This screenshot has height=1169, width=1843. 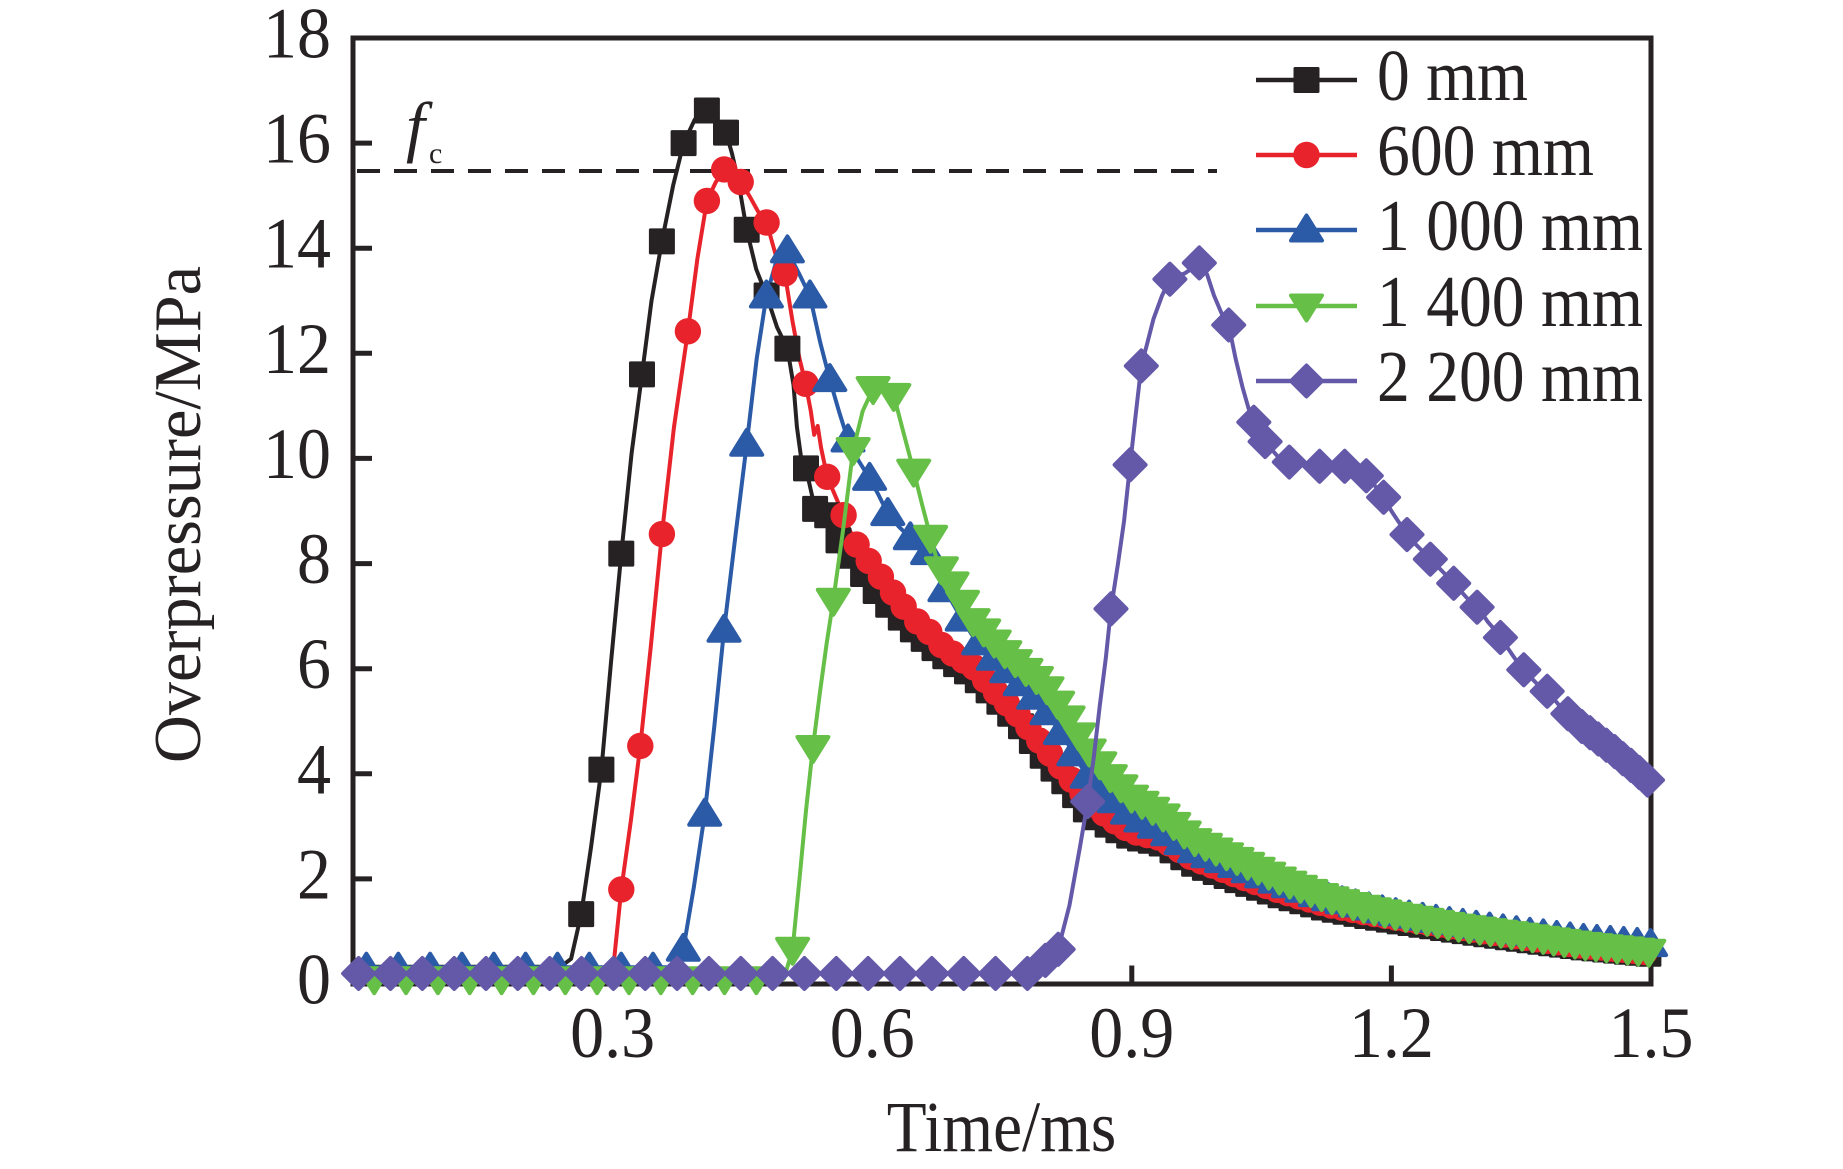 I want to click on svg-text: 4, so click(x=314, y=769).